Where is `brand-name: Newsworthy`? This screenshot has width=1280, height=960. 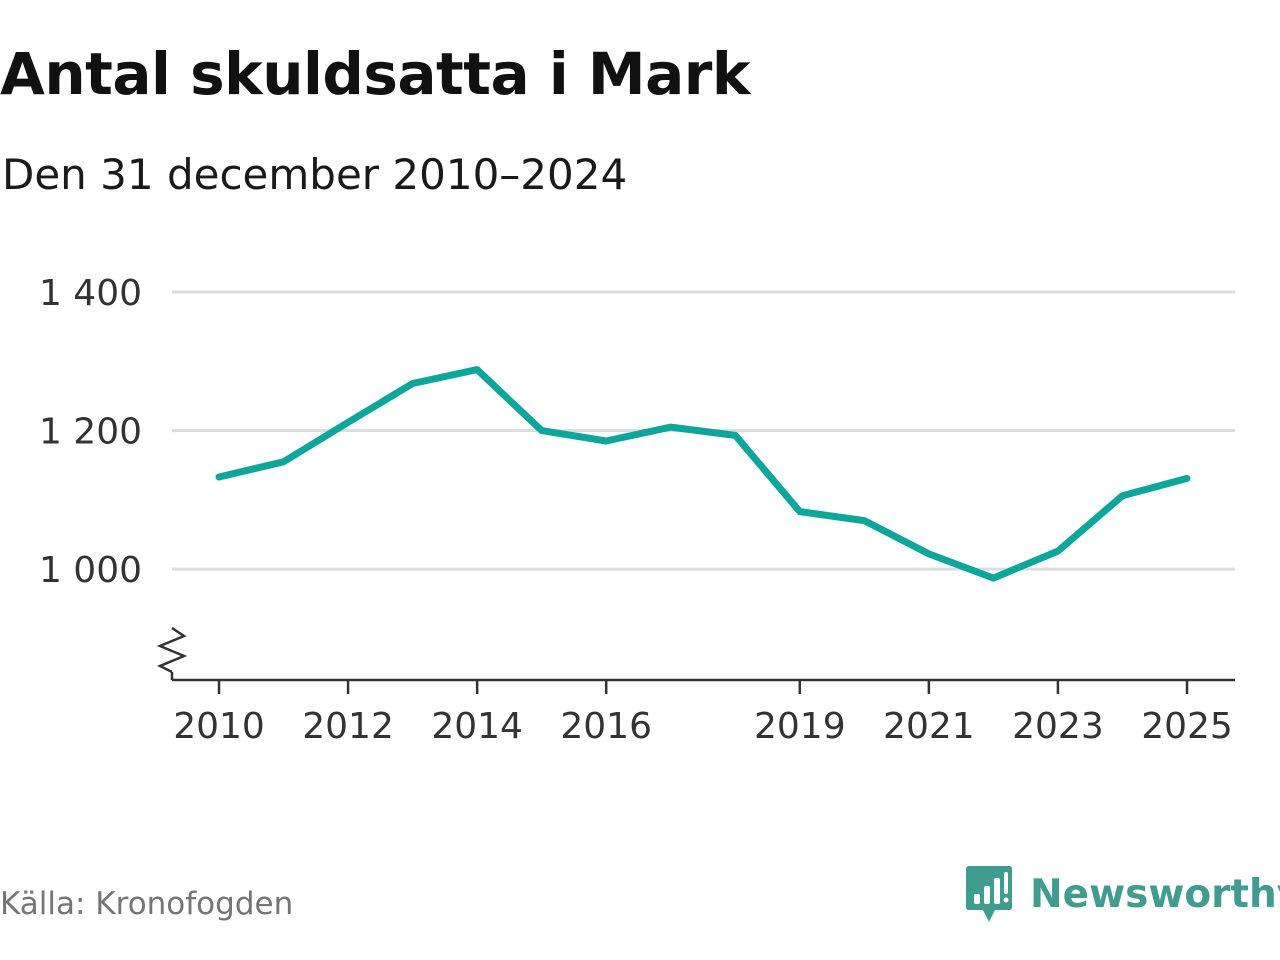 brand-name: Newsworthy is located at coordinates (1155, 894).